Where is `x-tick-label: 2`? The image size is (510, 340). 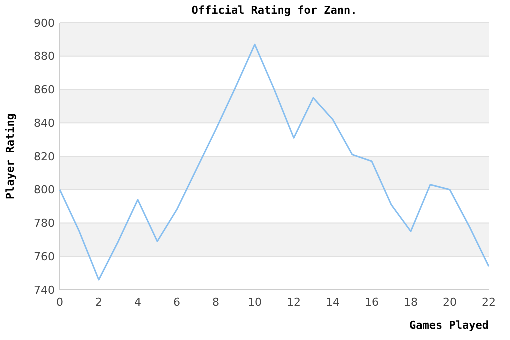 x-tick-label: 2 is located at coordinates (99, 302).